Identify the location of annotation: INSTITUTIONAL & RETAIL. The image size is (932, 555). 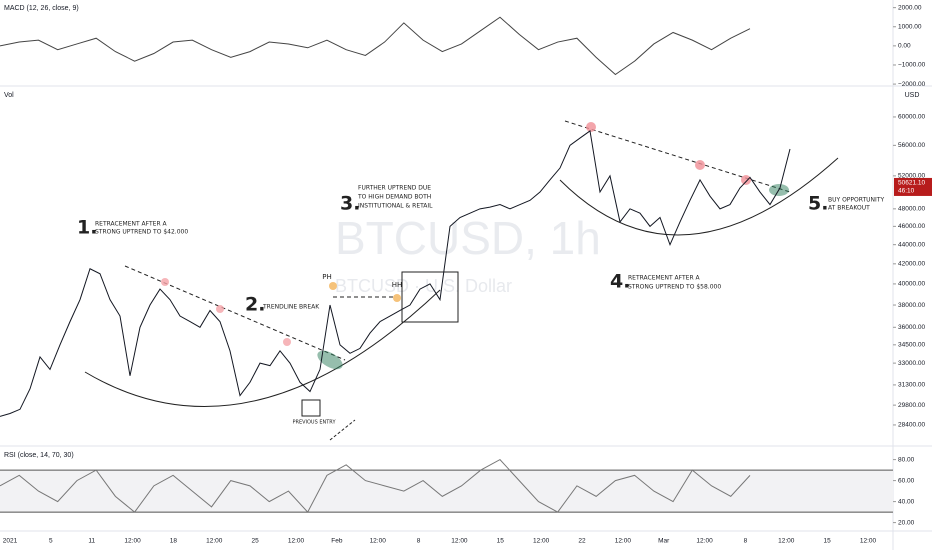
(395, 206).